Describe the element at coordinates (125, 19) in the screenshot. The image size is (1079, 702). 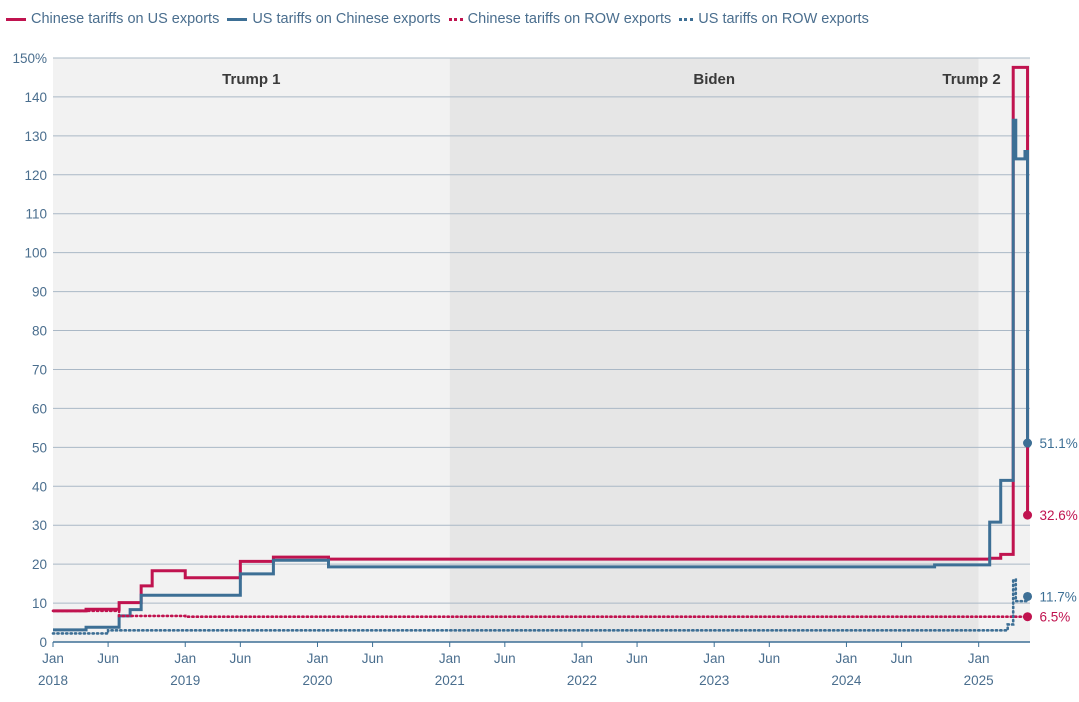
I see `legend-label: Chinese tariffs on US exports` at that location.